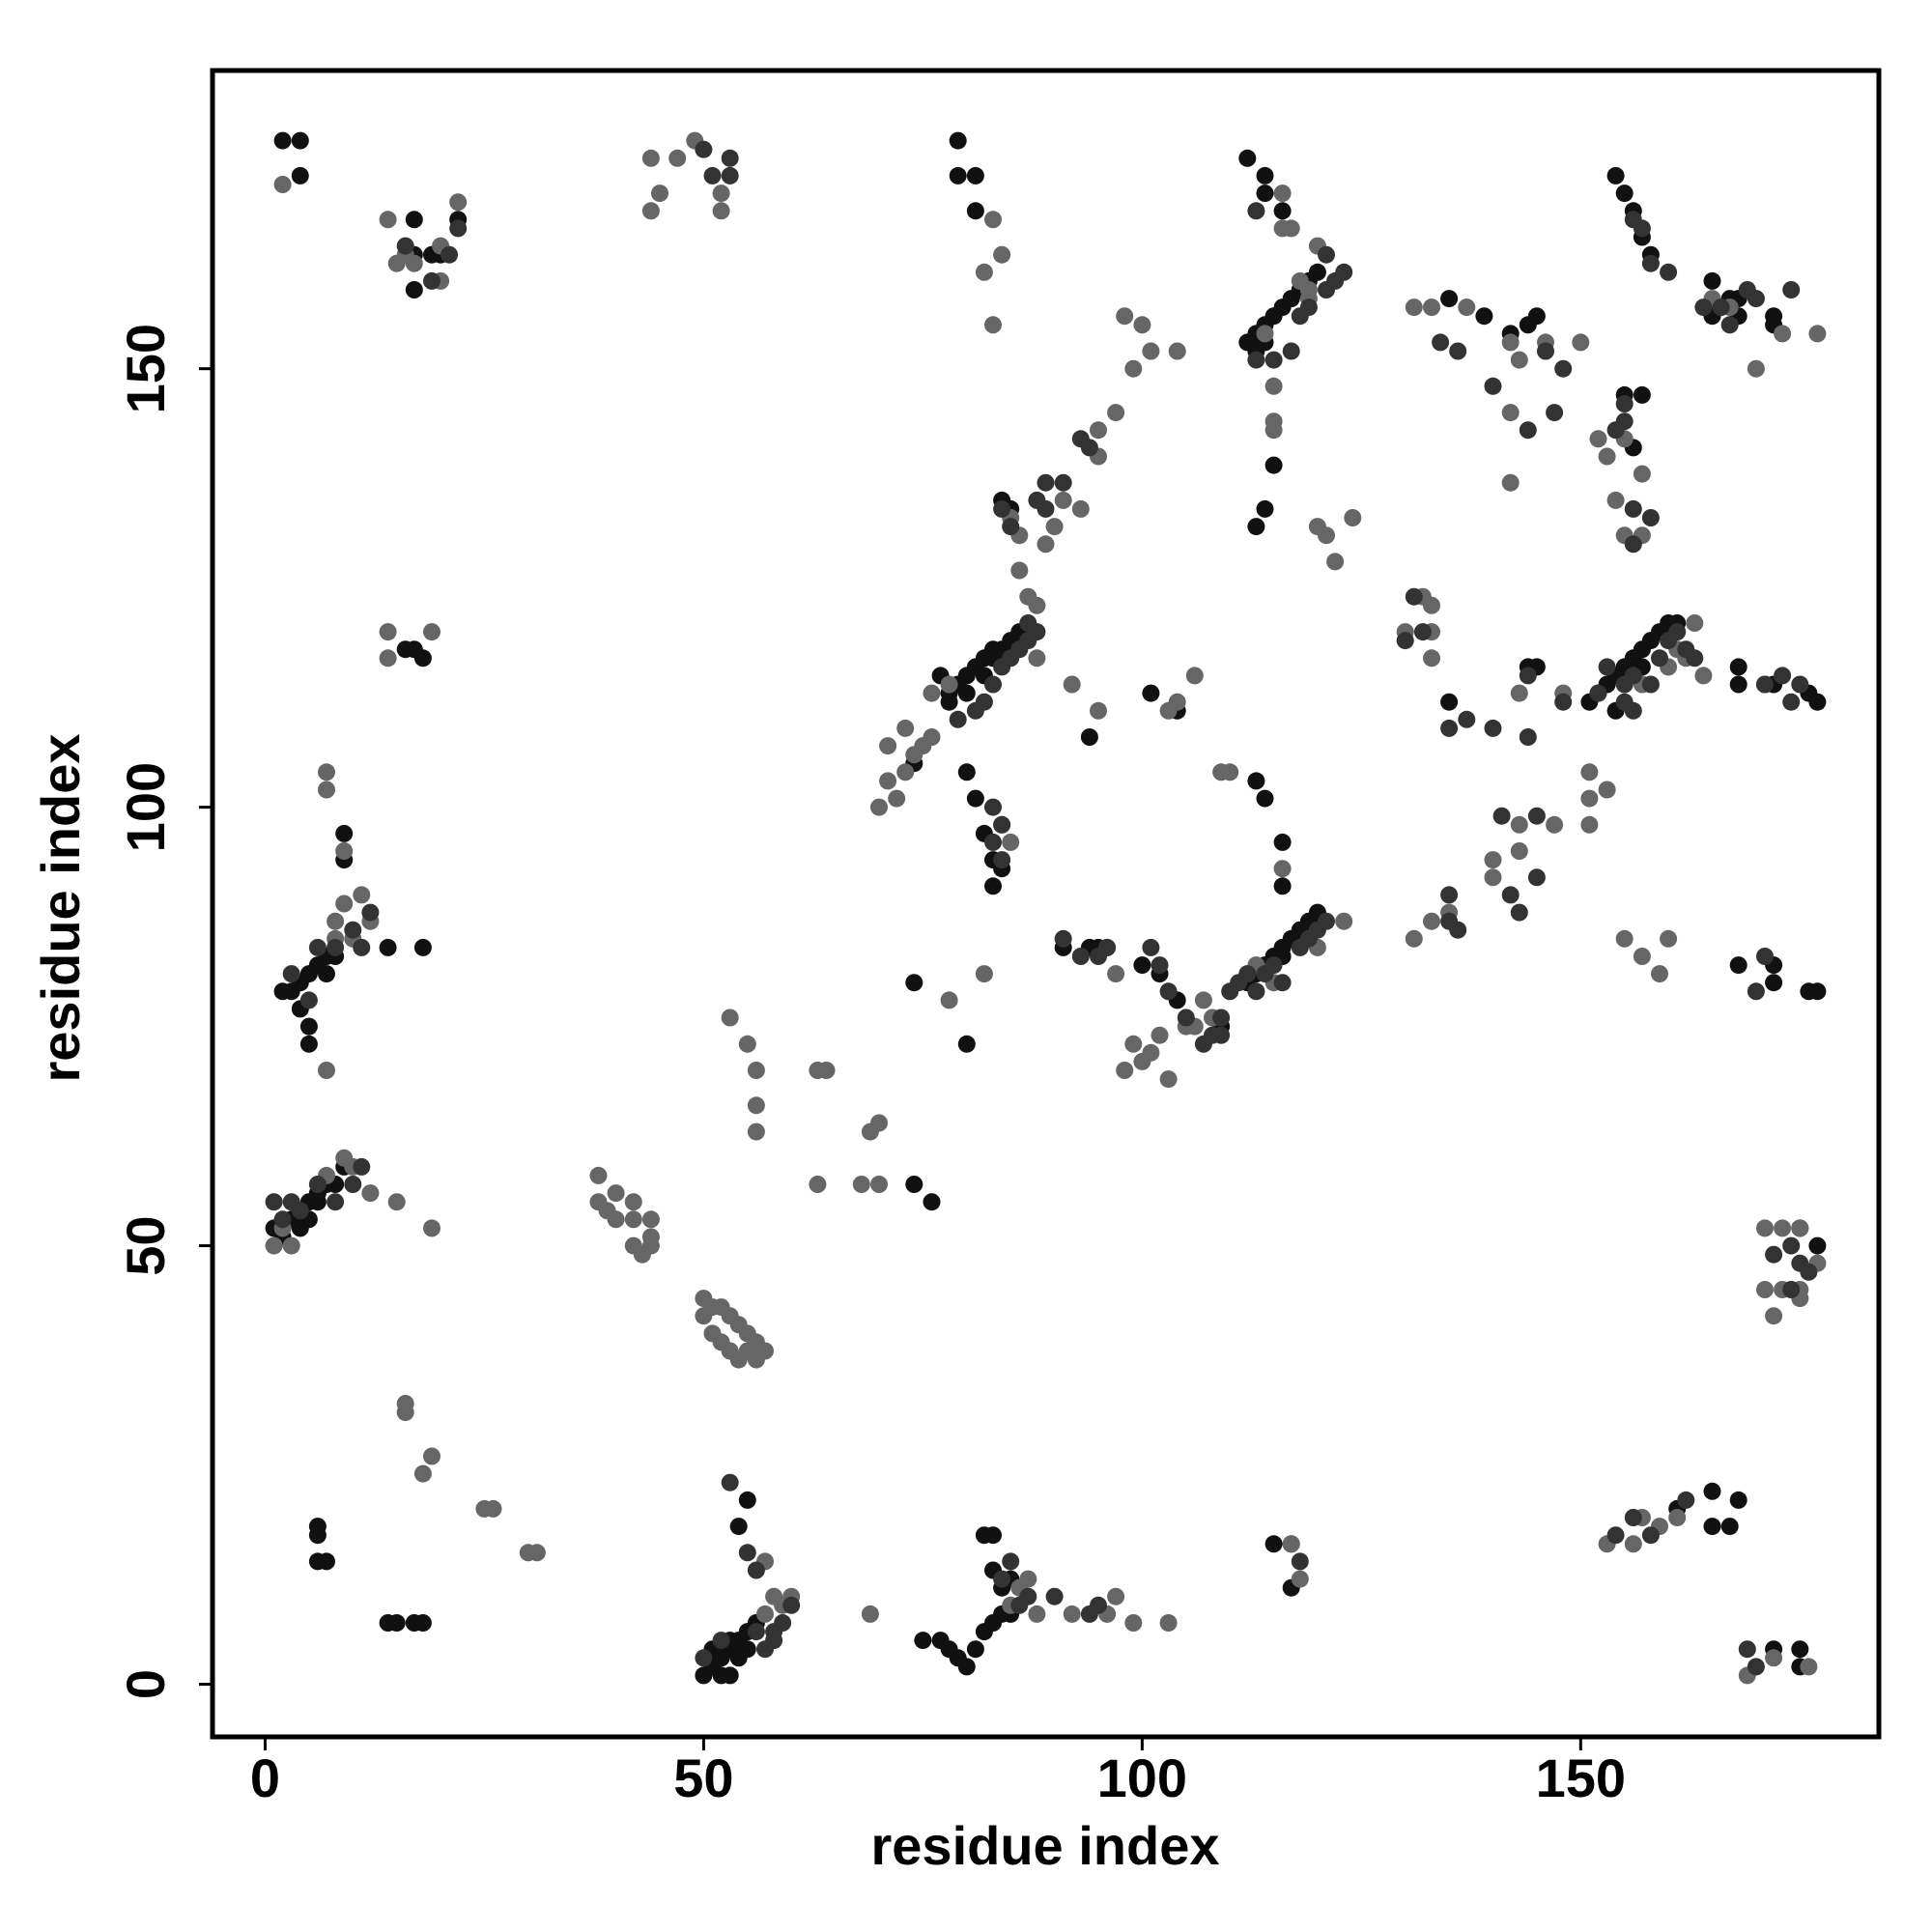 The image size is (1932, 1932). What do you see at coordinates (60, 907) in the screenshot?
I see `y-axis-label: residue index` at bounding box center [60, 907].